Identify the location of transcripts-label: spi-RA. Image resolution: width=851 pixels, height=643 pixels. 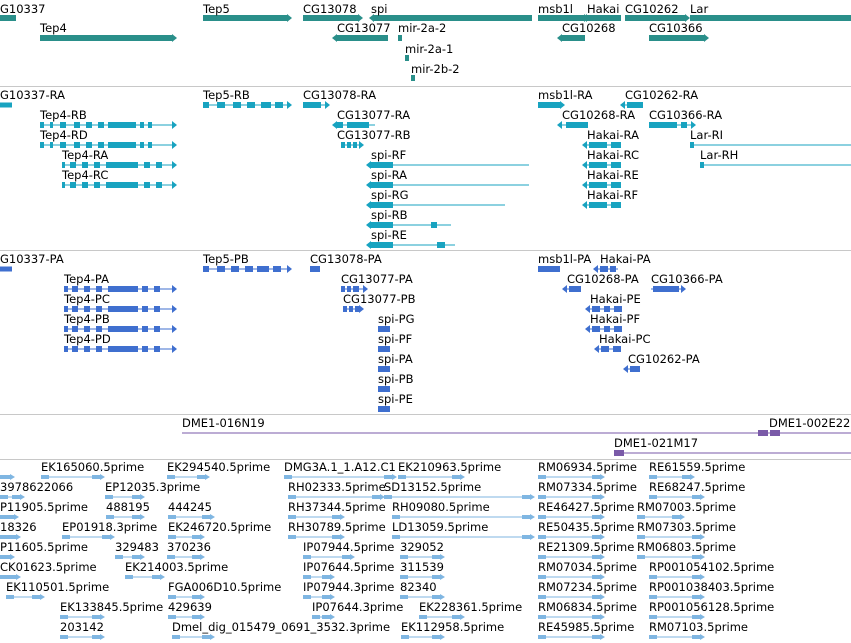
(389, 175).